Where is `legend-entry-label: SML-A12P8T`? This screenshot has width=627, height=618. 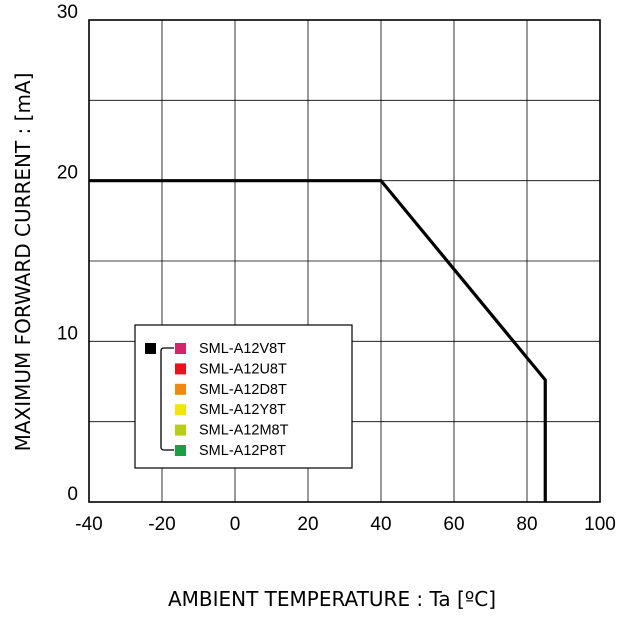 legend-entry-label: SML-A12P8T is located at coordinates (242, 451).